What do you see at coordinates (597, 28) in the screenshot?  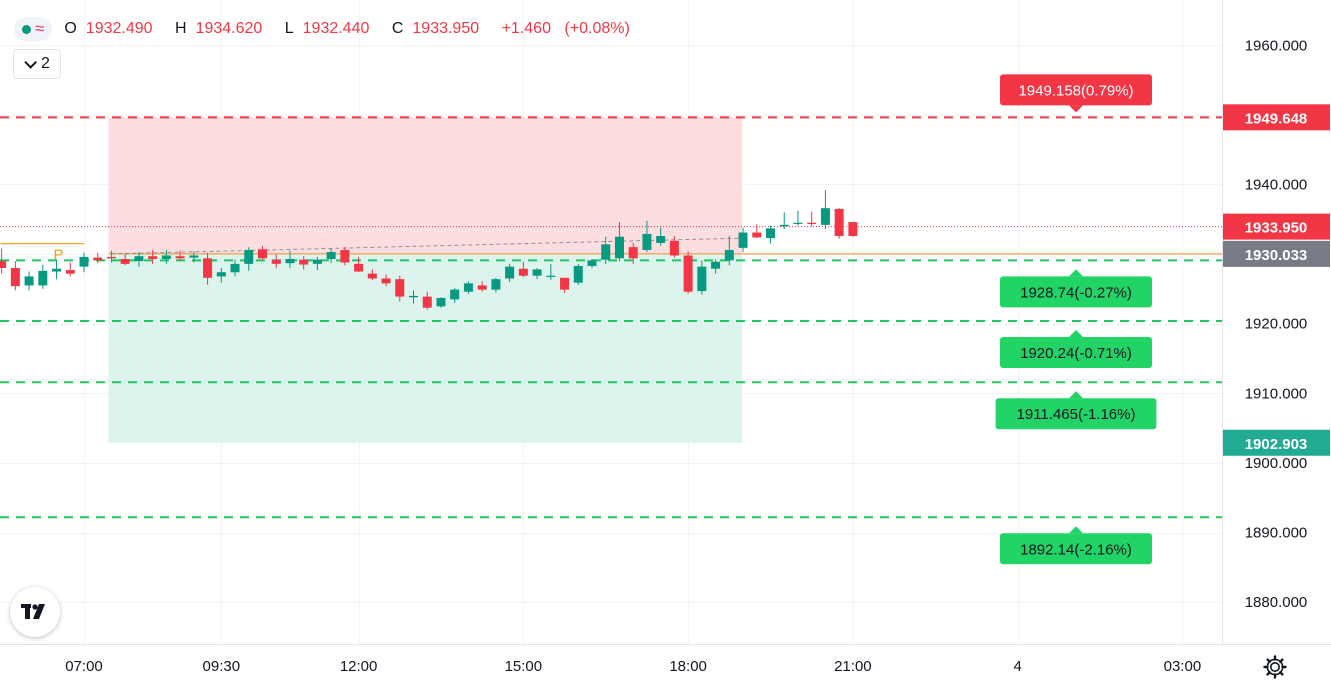 I see `change-percent: (+0.08%)` at bounding box center [597, 28].